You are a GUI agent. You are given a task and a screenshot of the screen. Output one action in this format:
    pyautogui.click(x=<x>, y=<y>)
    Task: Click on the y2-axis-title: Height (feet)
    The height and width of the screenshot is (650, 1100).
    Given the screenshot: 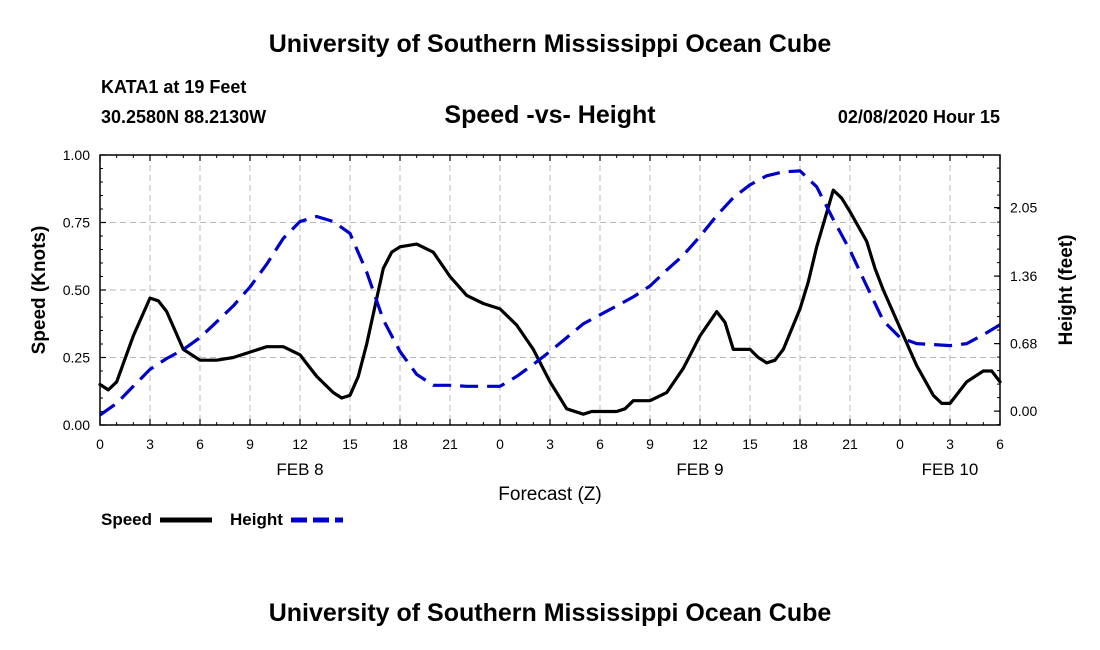 What is the action you would take?
    pyautogui.click(x=1066, y=290)
    